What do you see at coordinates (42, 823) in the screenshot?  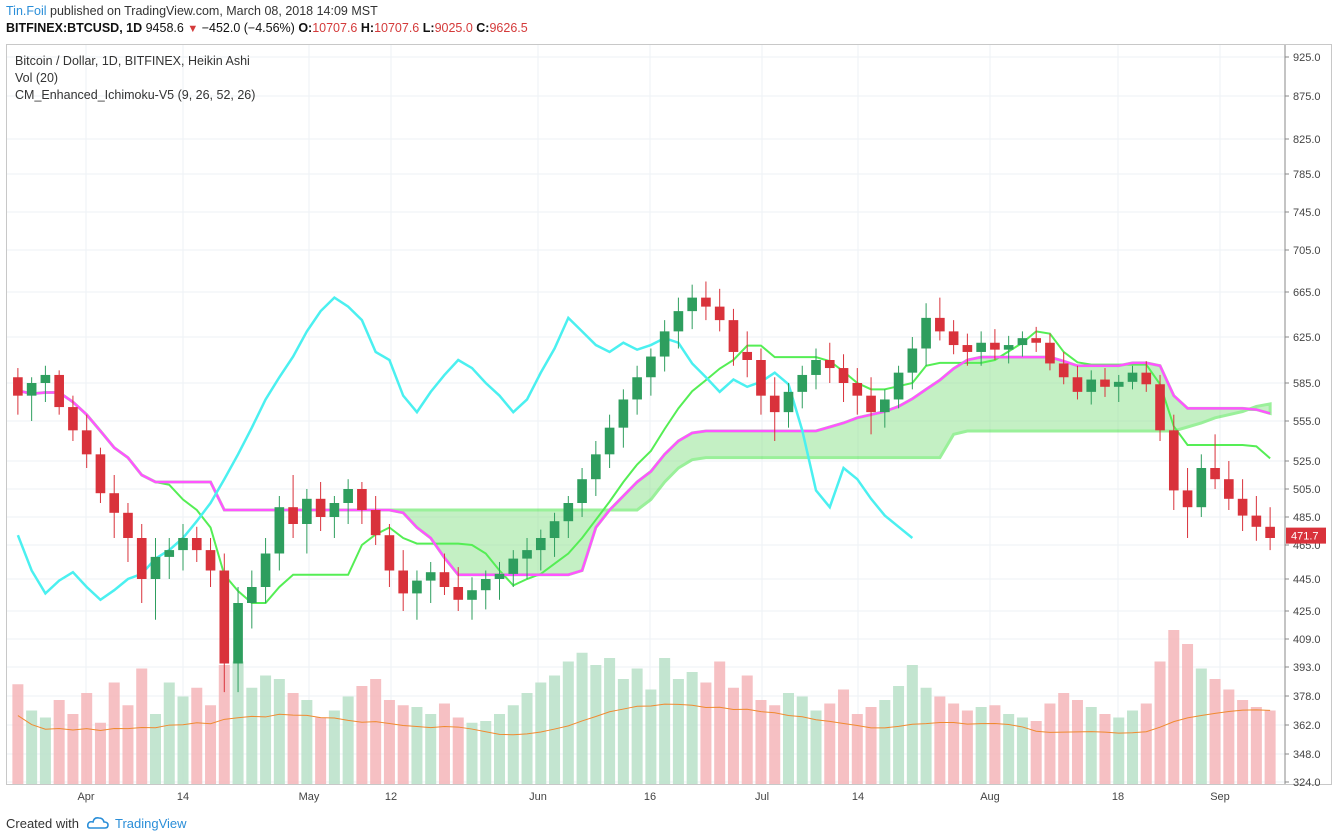 I see `created-with-text: Created with` at bounding box center [42, 823].